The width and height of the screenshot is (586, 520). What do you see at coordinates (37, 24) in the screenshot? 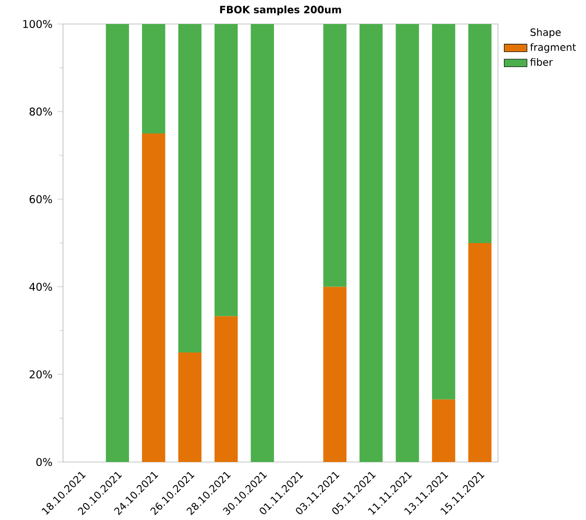
I see `y-tick-label: 100%` at bounding box center [37, 24].